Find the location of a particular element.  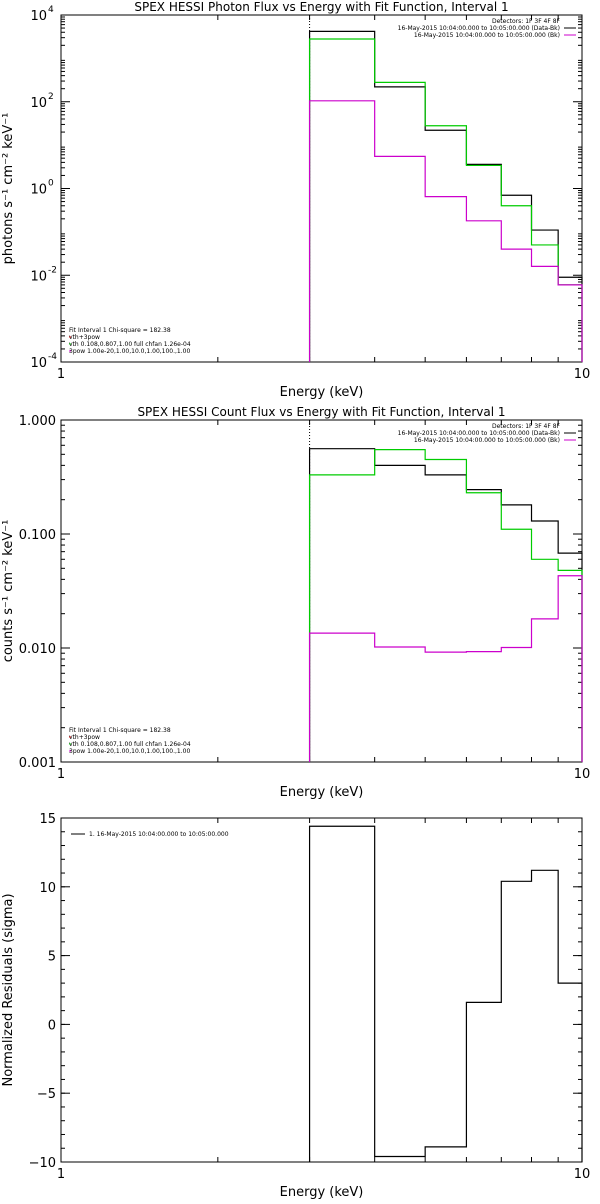

y-tick-label: 0 is located at coordinates (52, 1025).